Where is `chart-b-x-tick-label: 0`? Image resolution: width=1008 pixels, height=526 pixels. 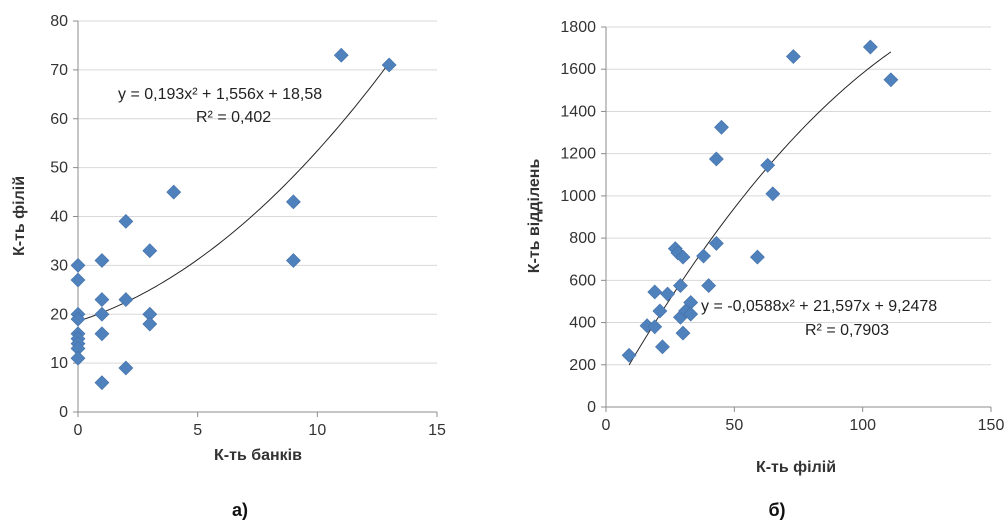 chart-b-x-tick-label: 0 is located at coordinates (606, 425).